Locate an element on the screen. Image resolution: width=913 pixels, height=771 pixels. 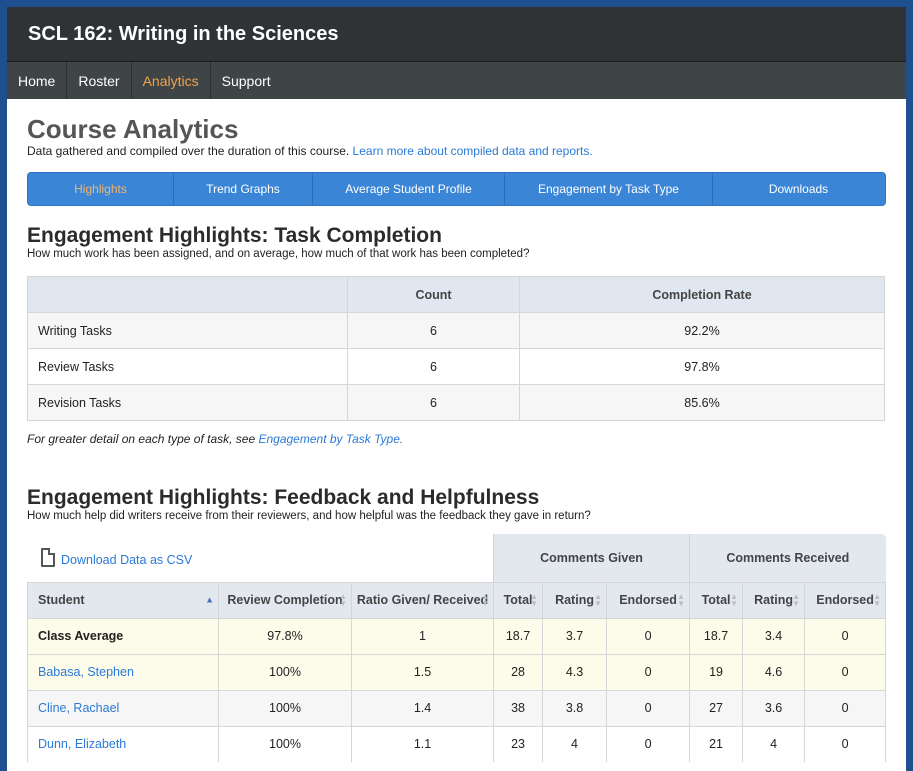
col-ratio-given-received: Ratio Given/ Received ▲ ▼ is located at coordinates (423, 599).